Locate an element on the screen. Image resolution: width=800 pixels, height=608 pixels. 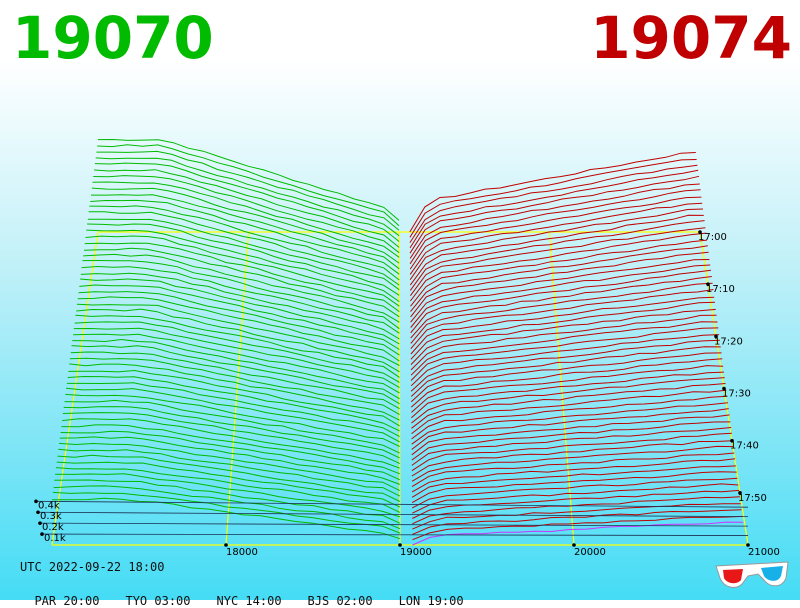
clock-nyc: NYC 14:00 is located at coordinates (249, 601).